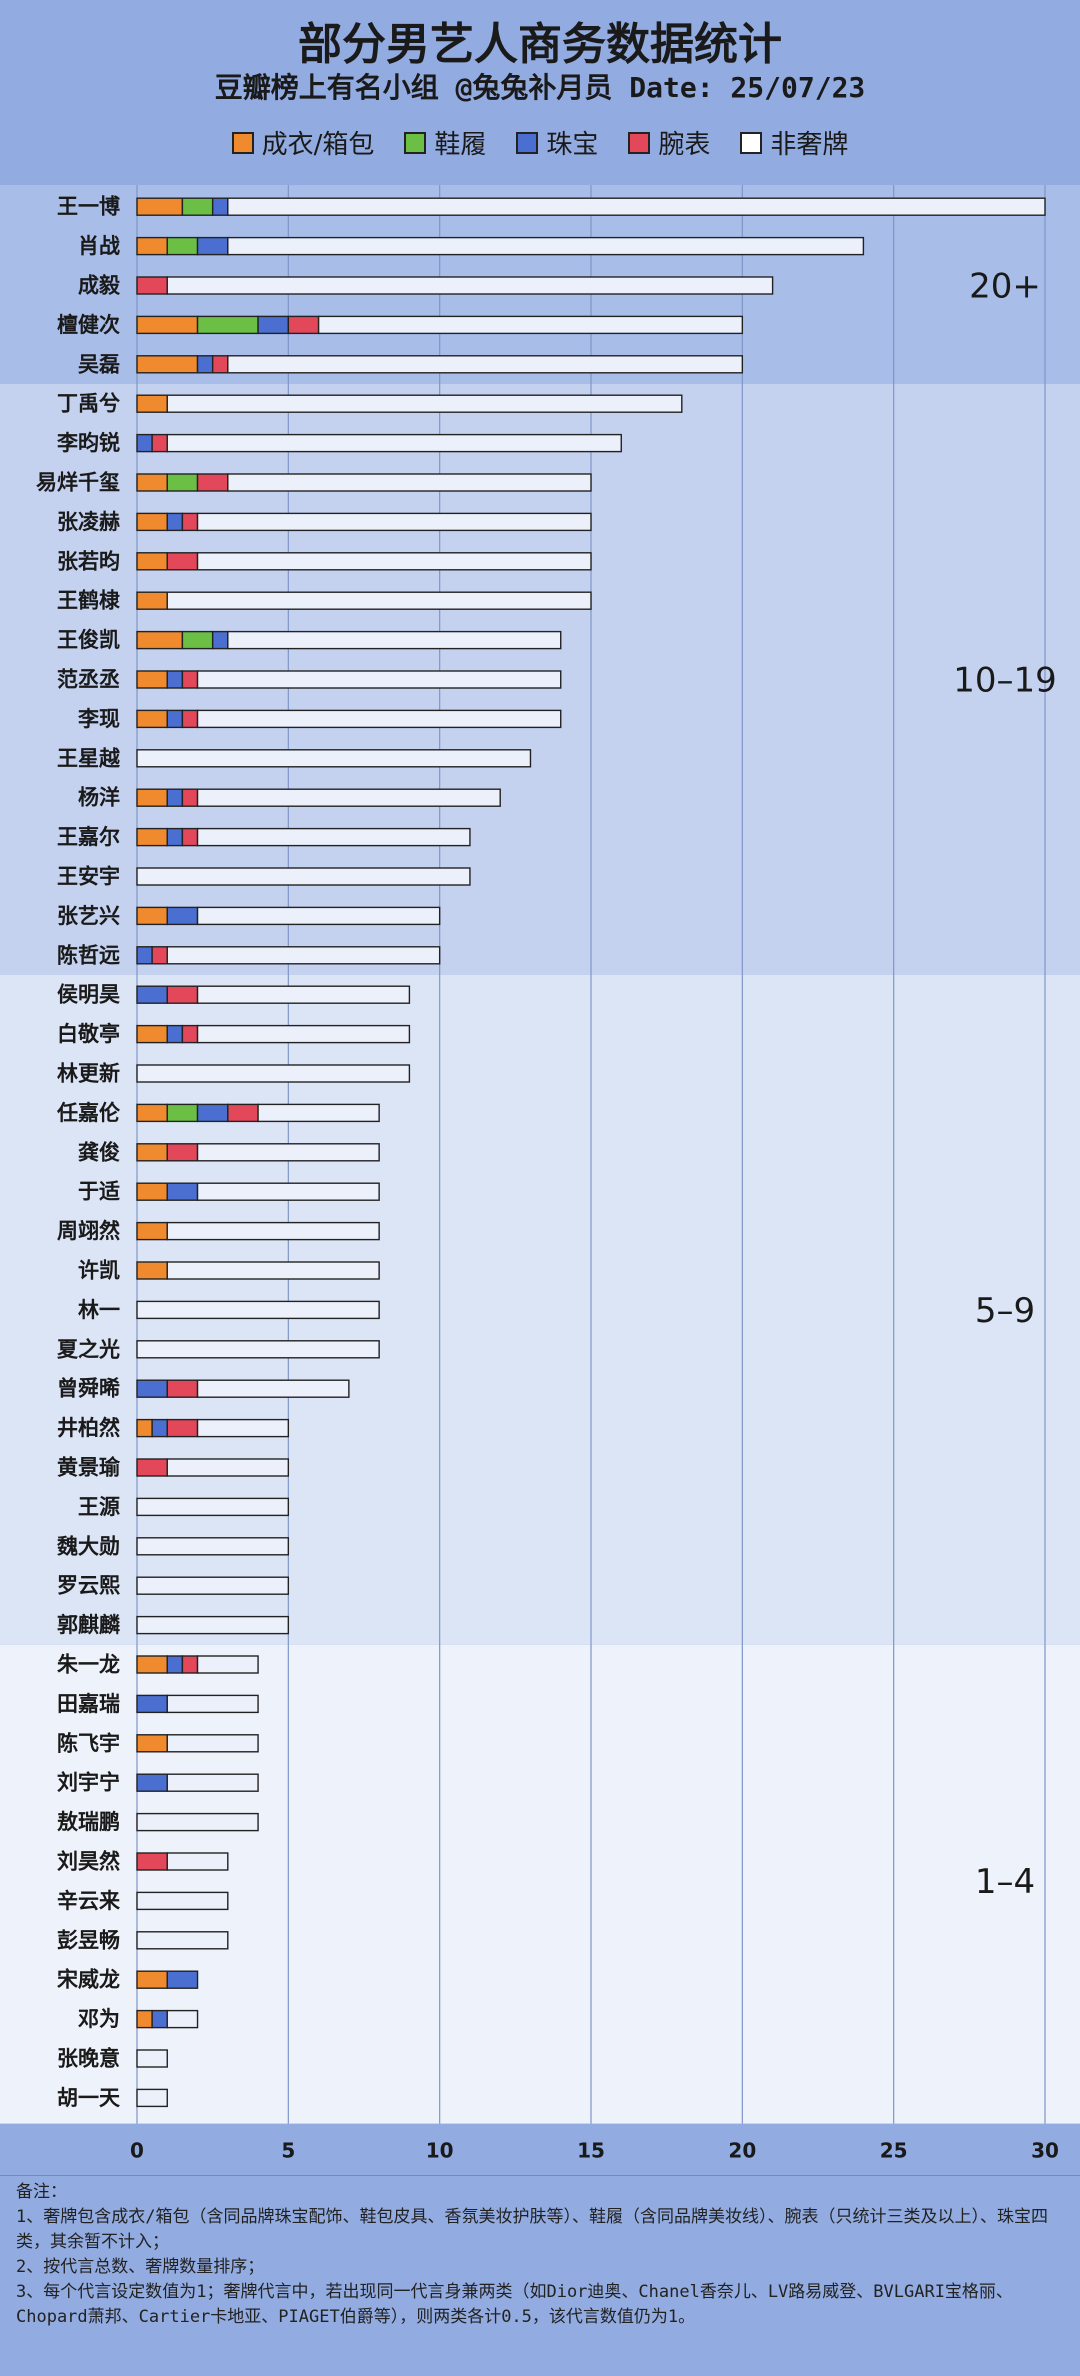  I want to click on bar-41-nonluxury, so click(197, 1822).